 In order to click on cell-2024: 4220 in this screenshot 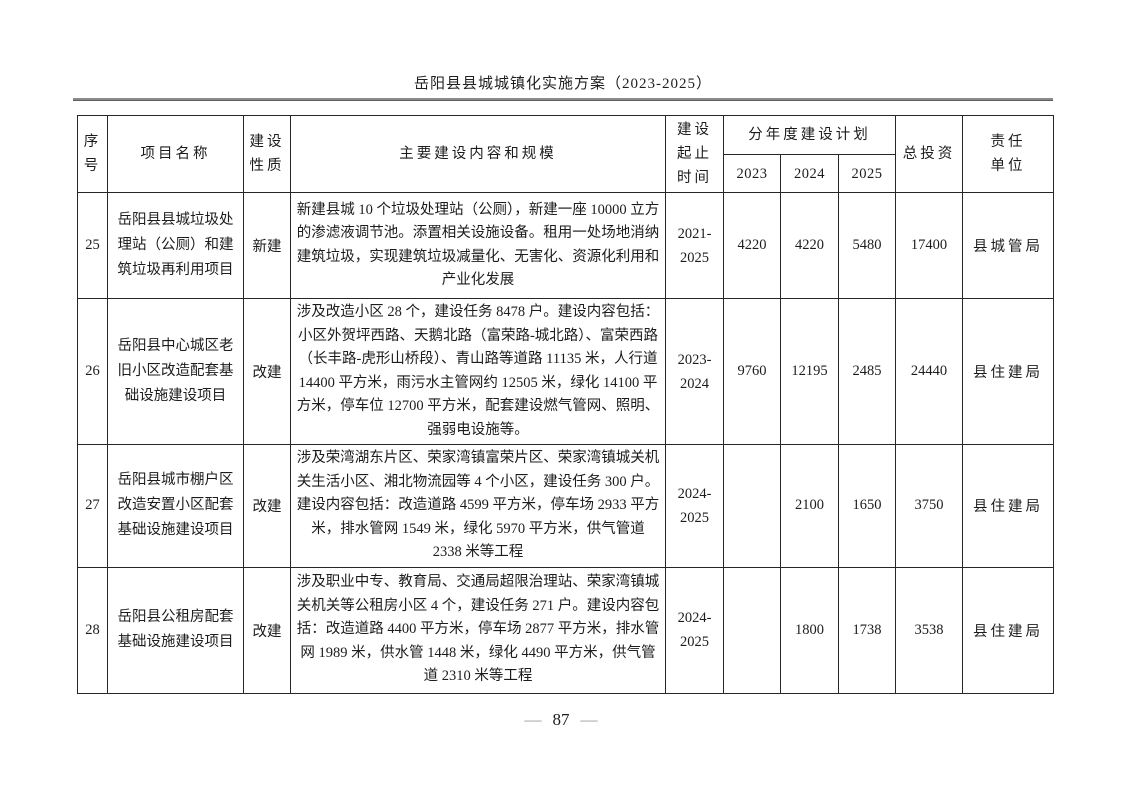, I will do `click(809, 245)`.